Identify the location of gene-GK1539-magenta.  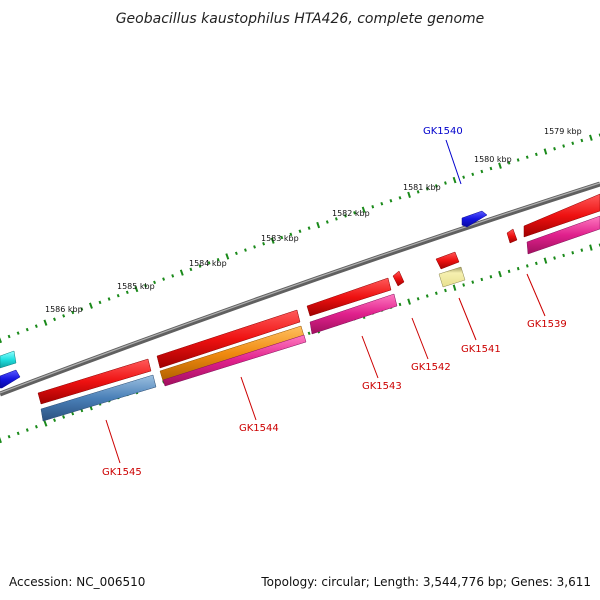
(563, 235).